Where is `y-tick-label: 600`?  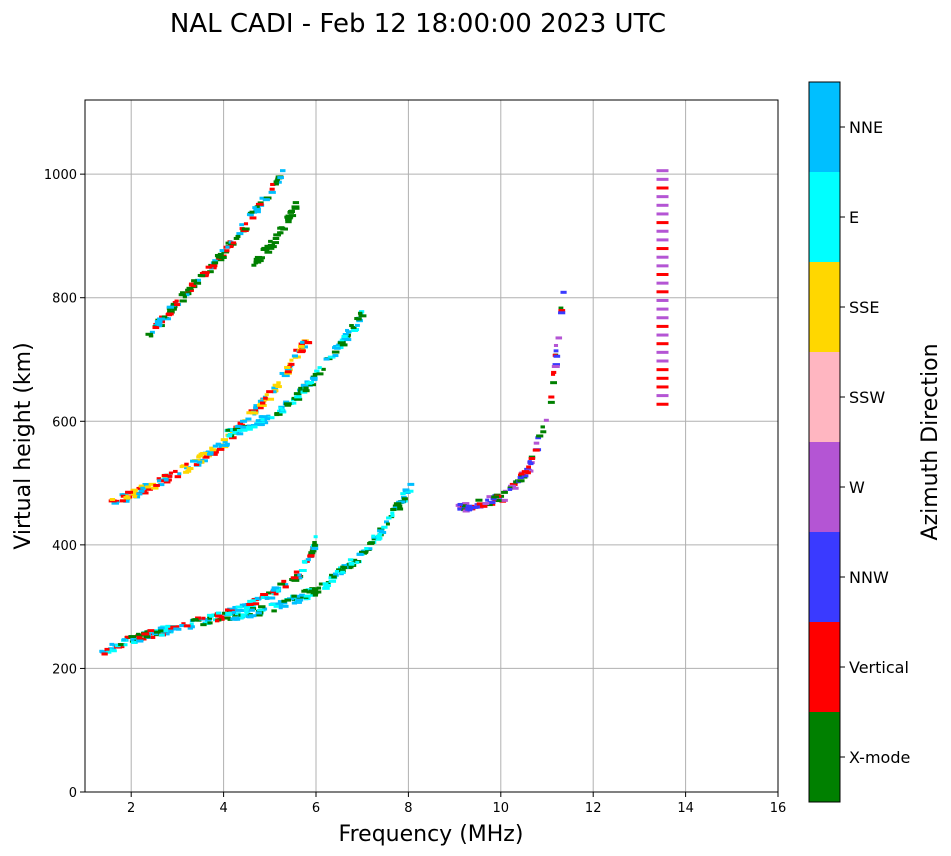
y-tick-label: 600 is located at coordinates (64, 422).